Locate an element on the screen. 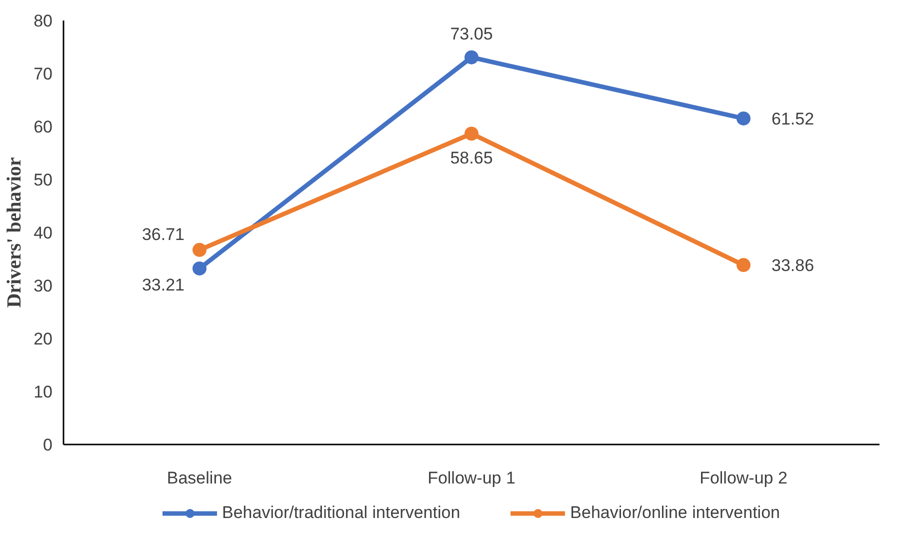  y-tick-label: 40 is located at coordinates (43, 233).